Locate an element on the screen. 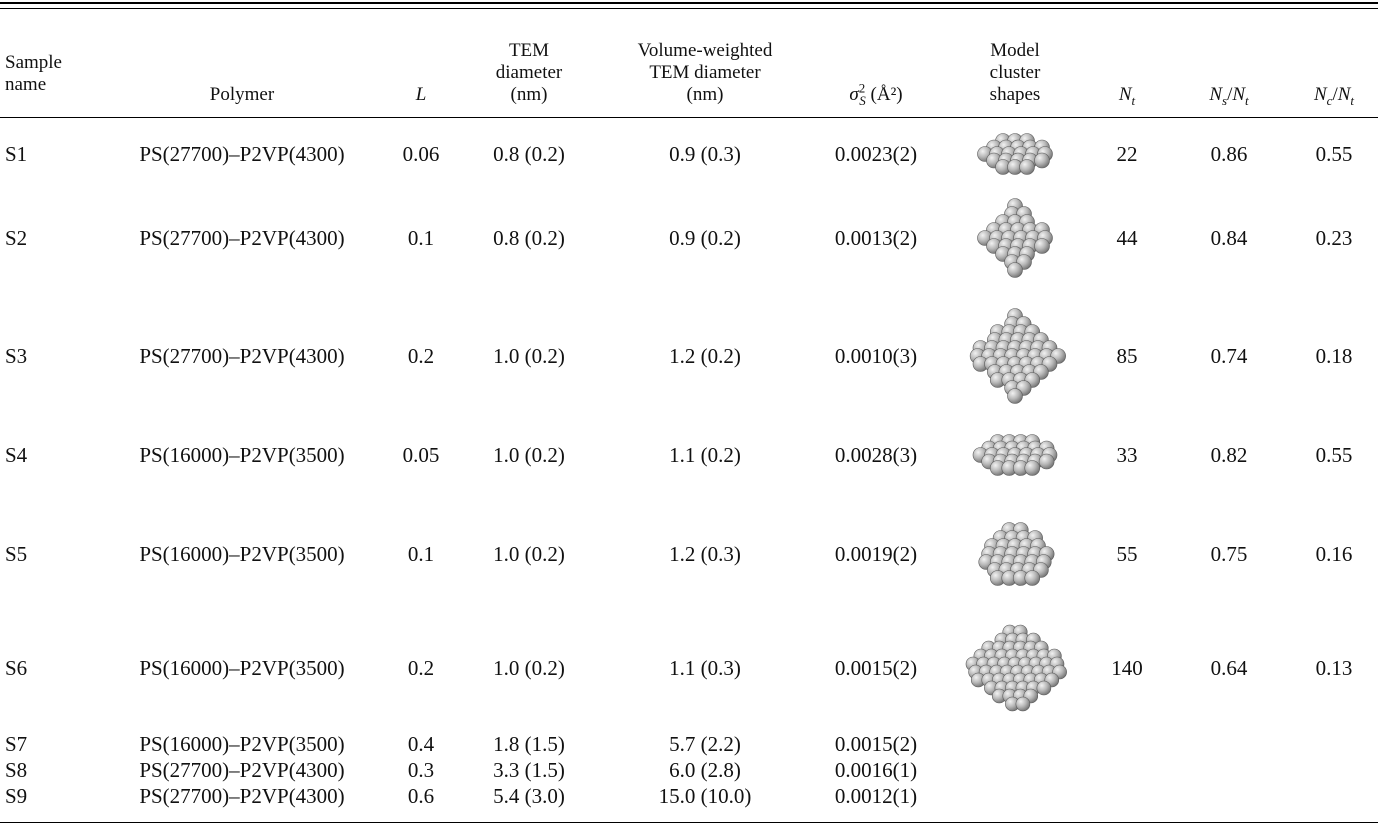  top-rule is located at coordinates (689, 3).